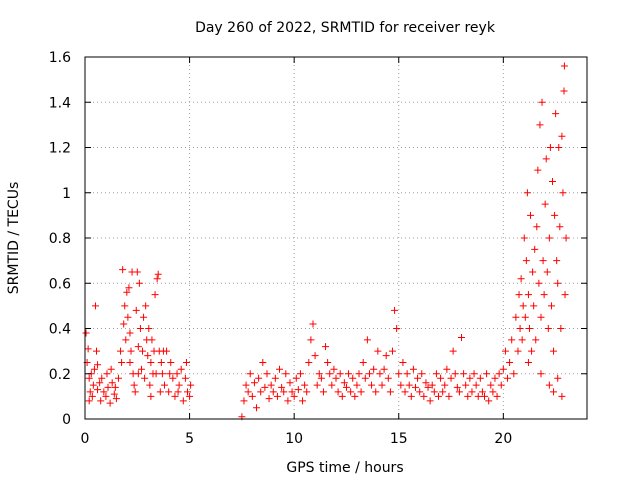 This screenshot has width=640, height=480. Describe the element at coordinates (344, 468) in the screenshot. I see `x-axis-label: GPS time / hours` at that location.